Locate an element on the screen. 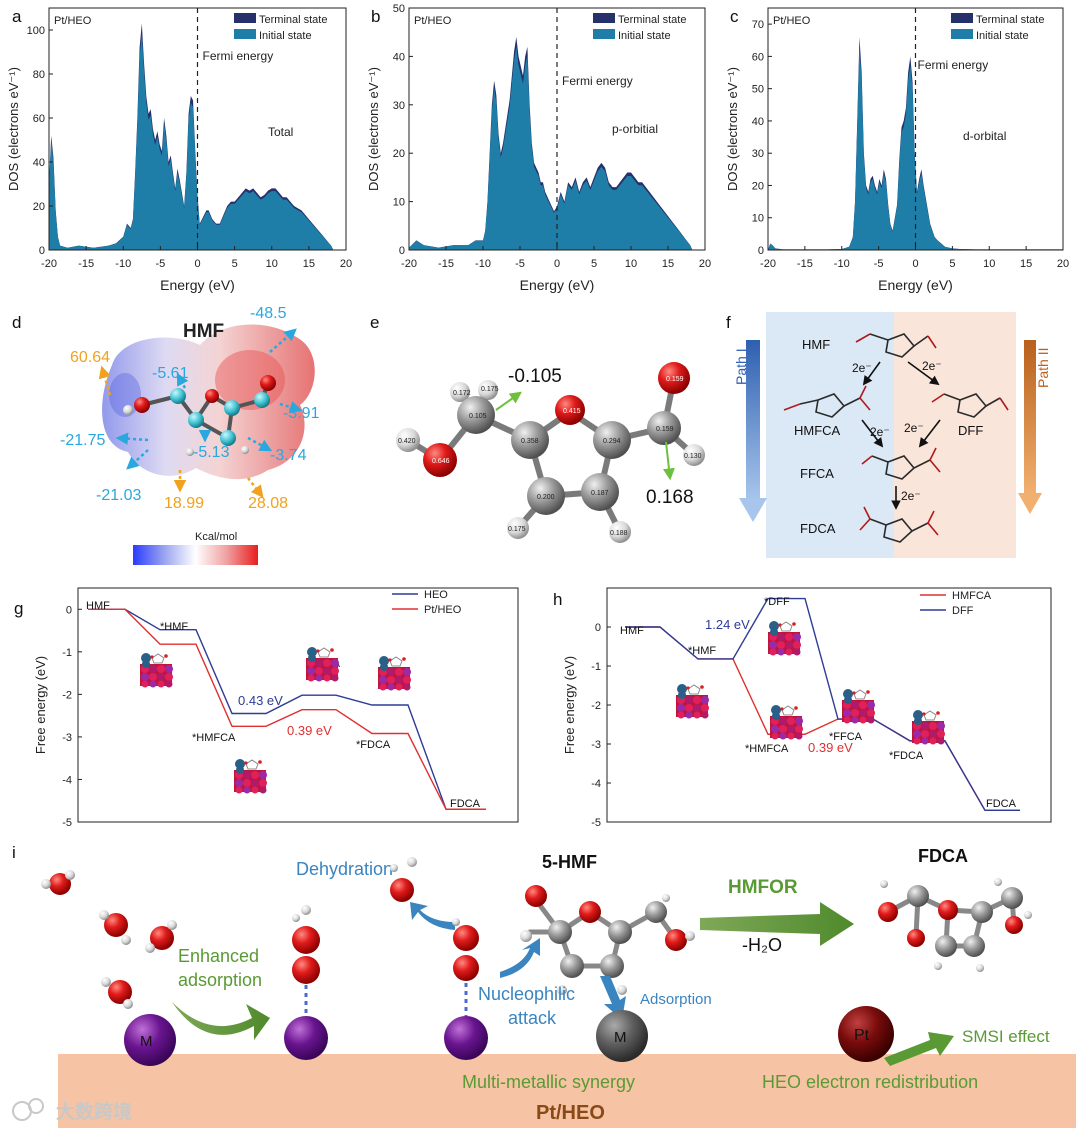  y-tick-label: 50 is located at coordinates (399, 9).